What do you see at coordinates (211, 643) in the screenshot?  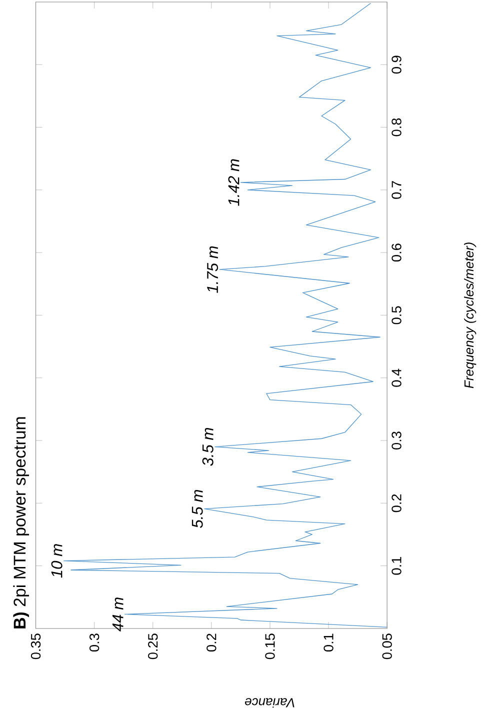 I see `x-tick-label: 0.2` at bounding box center [211, 643].